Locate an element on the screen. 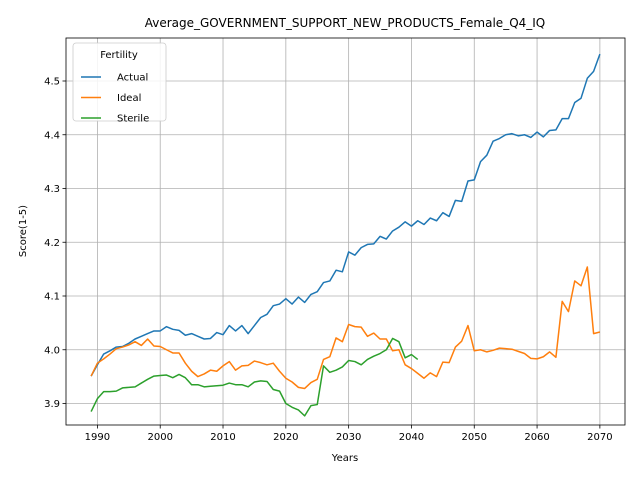  x-tick-label: 2060 is located at coordinates (536, 437).